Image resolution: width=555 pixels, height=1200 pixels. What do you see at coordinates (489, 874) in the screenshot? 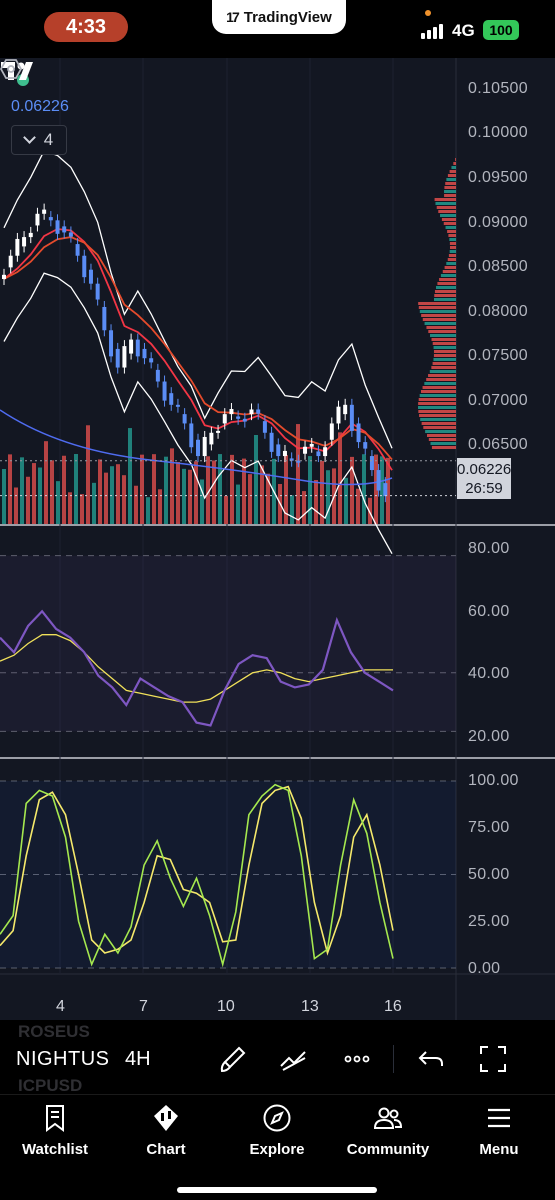
I see `stoch-tick: 50.00` at bounding box center [489, 874].